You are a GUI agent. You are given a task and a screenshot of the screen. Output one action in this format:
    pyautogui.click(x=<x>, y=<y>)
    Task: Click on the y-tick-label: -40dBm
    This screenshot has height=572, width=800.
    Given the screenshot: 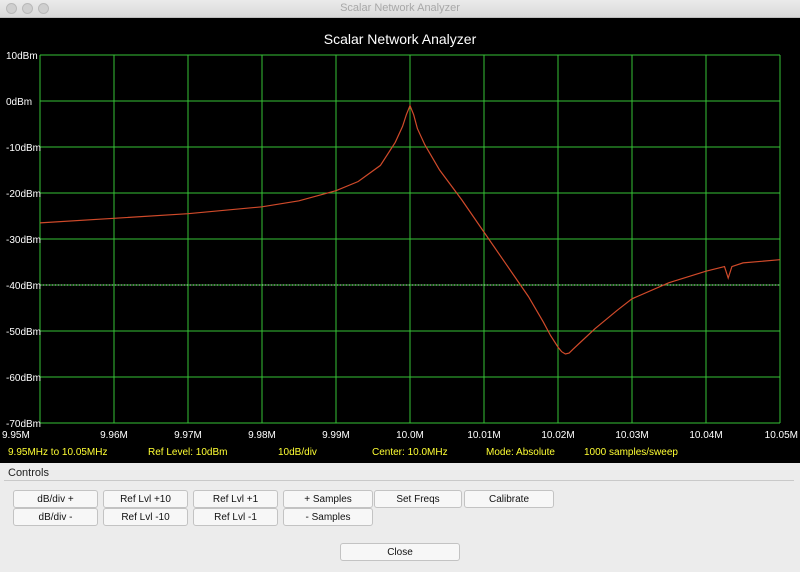 What is the action you would take?
    pyautogui.click(x=23, y=286)
    